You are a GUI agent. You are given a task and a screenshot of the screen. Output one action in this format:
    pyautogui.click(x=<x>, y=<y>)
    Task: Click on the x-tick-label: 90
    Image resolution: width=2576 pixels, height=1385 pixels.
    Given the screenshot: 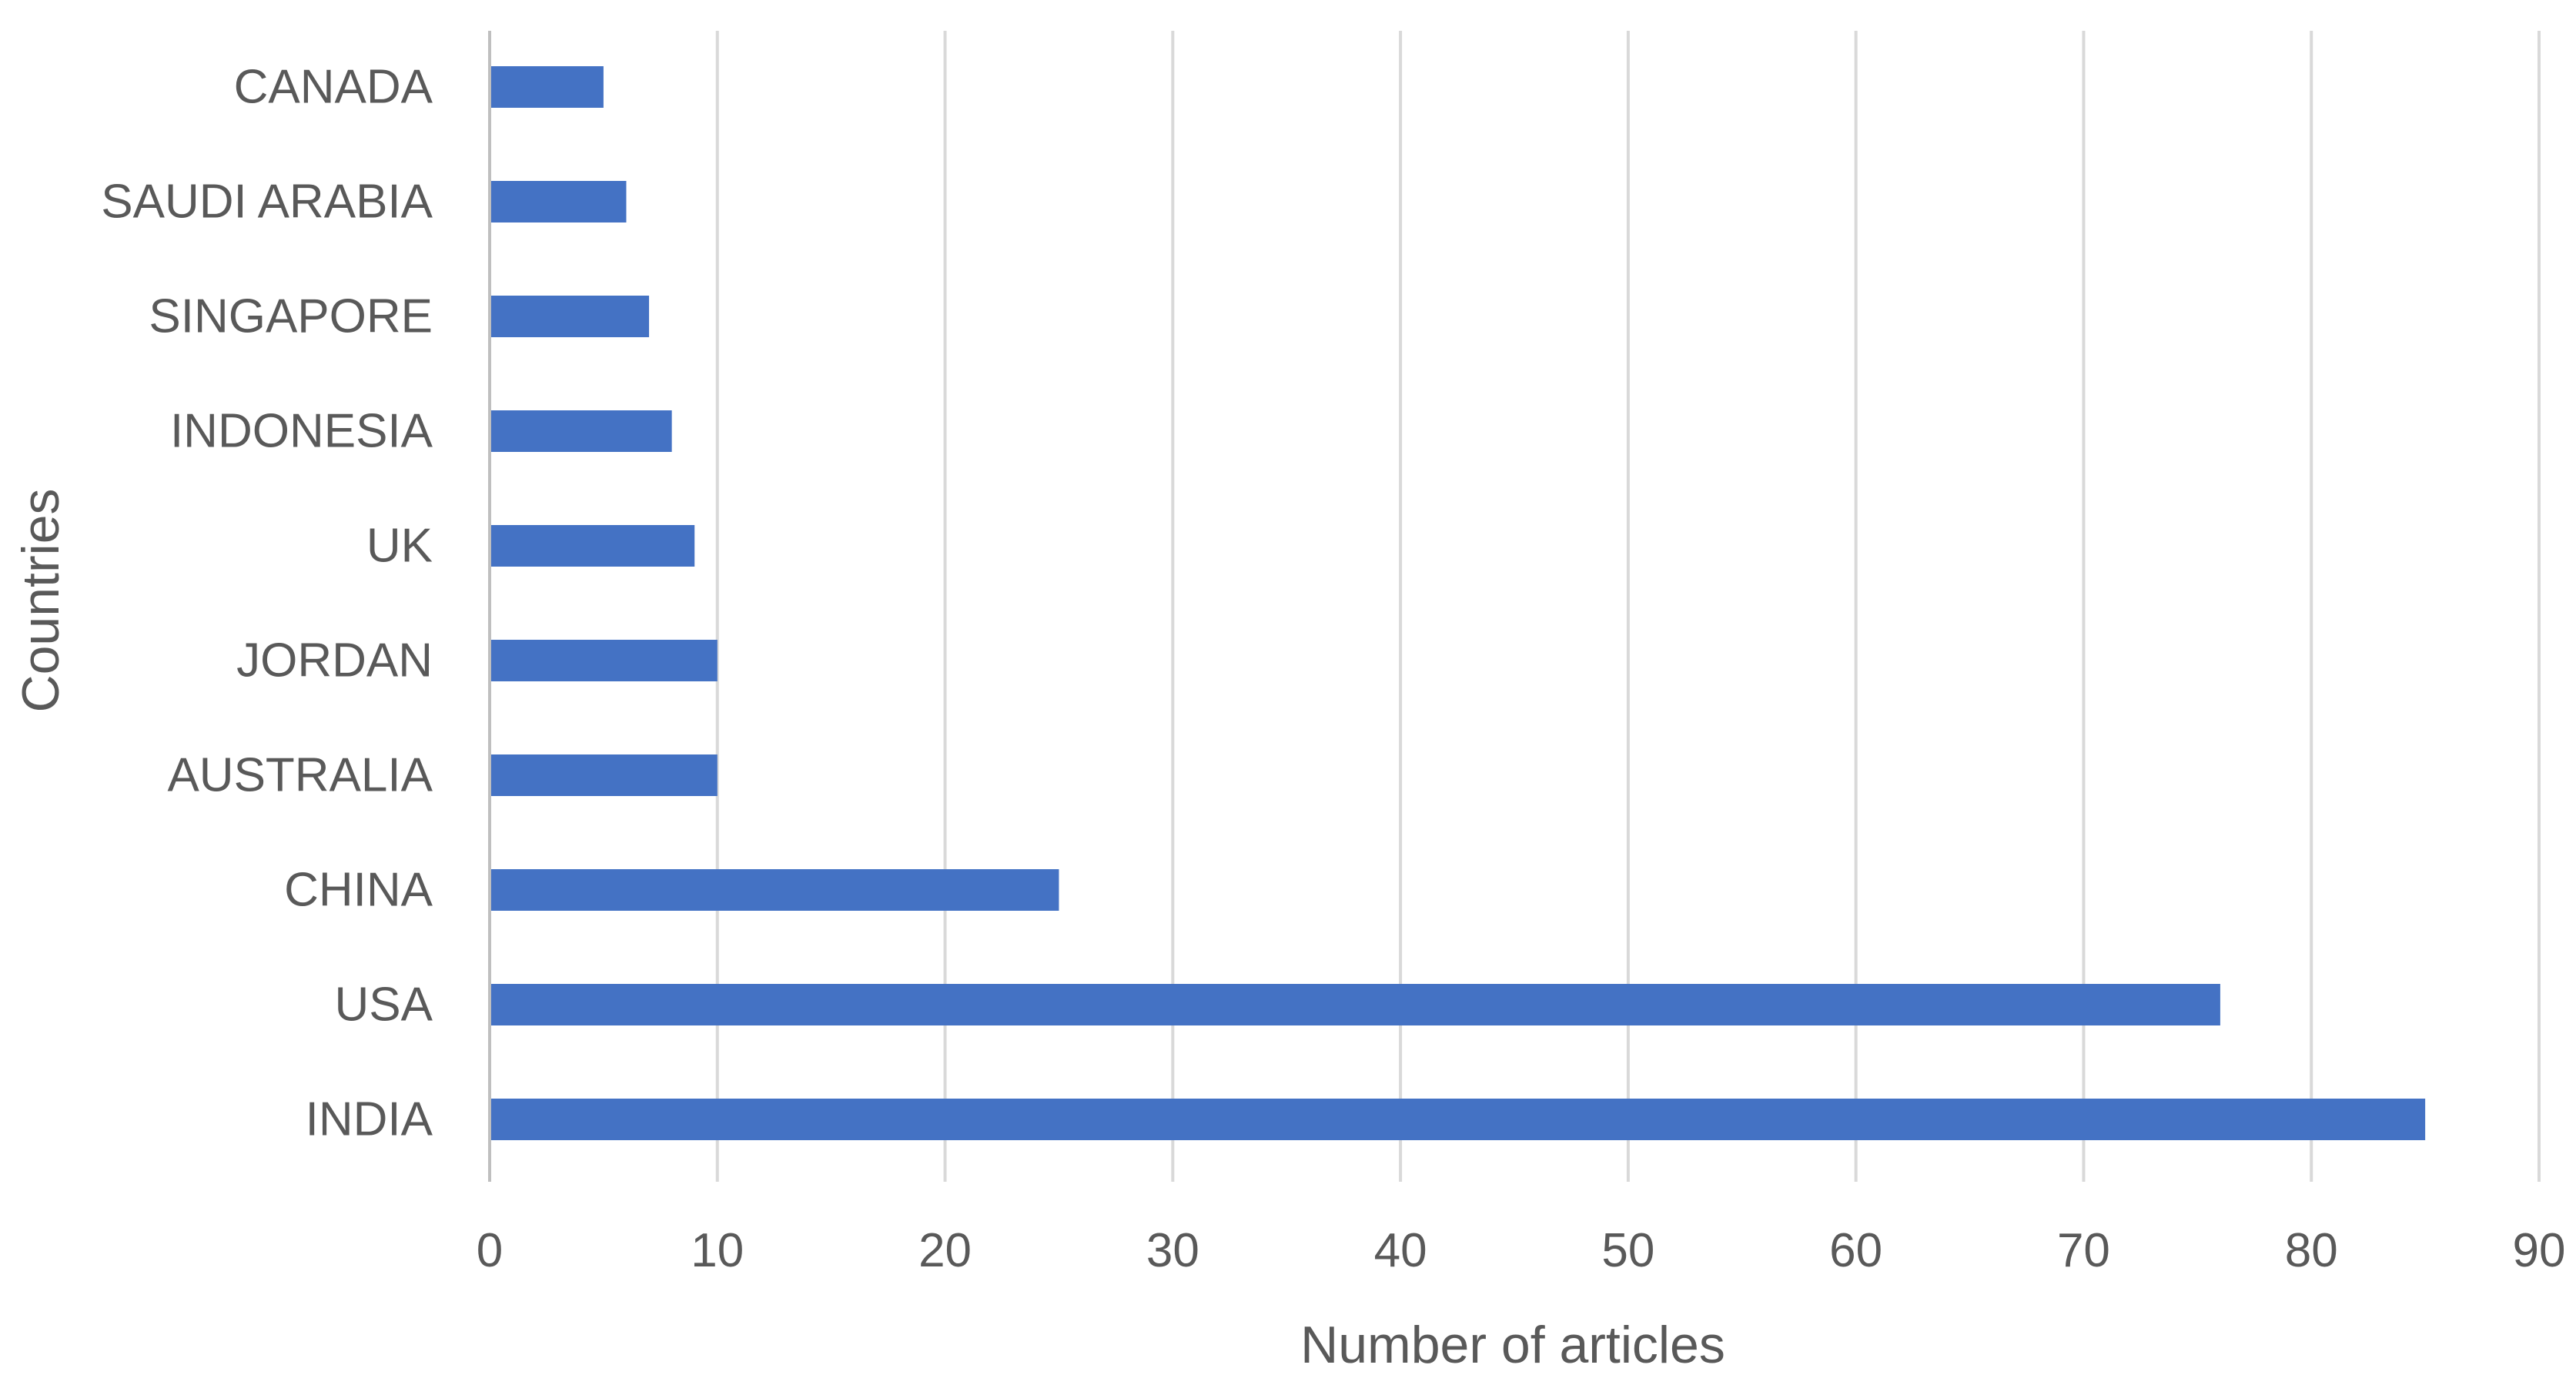 What is the action you would take?
    pyautogui.click(x=2540, y=1250)
    